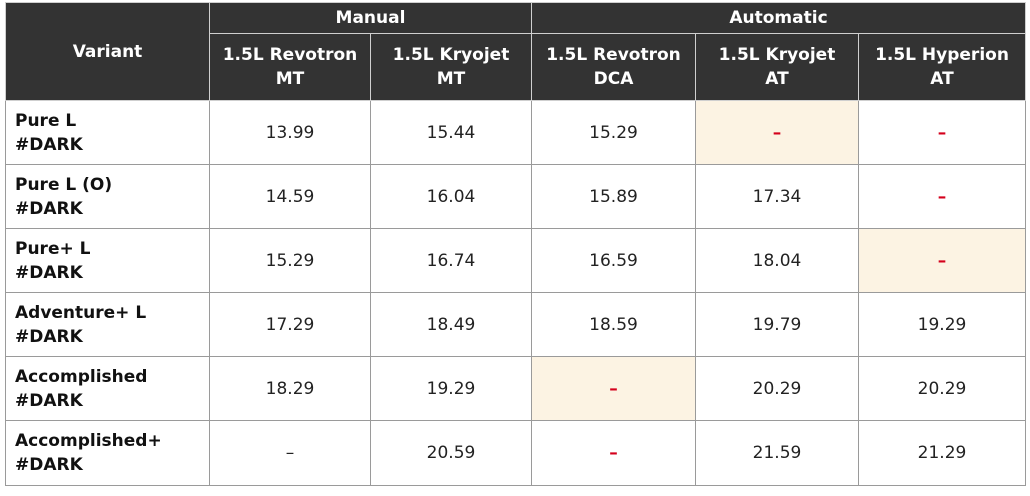 This screenshot has height=496, width=1030. I want to click on price-cell: 14.59, so click(290, 196).